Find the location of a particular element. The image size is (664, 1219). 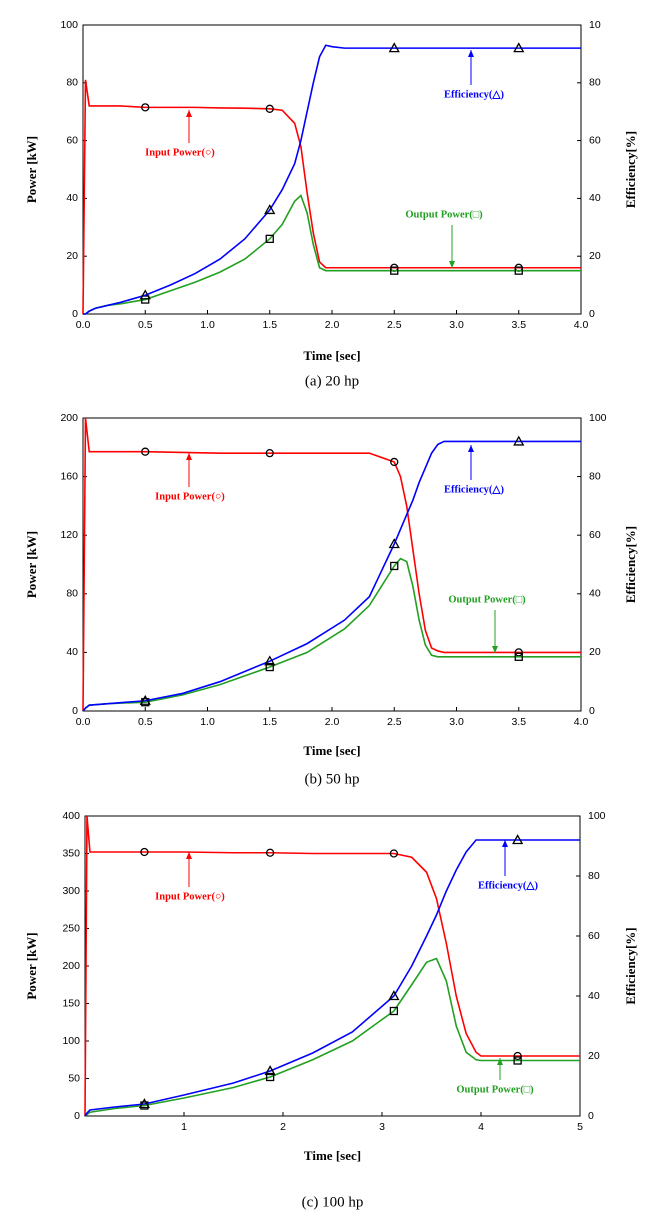

x-tick-label: 1.5 is located at coordinates (269, 722).